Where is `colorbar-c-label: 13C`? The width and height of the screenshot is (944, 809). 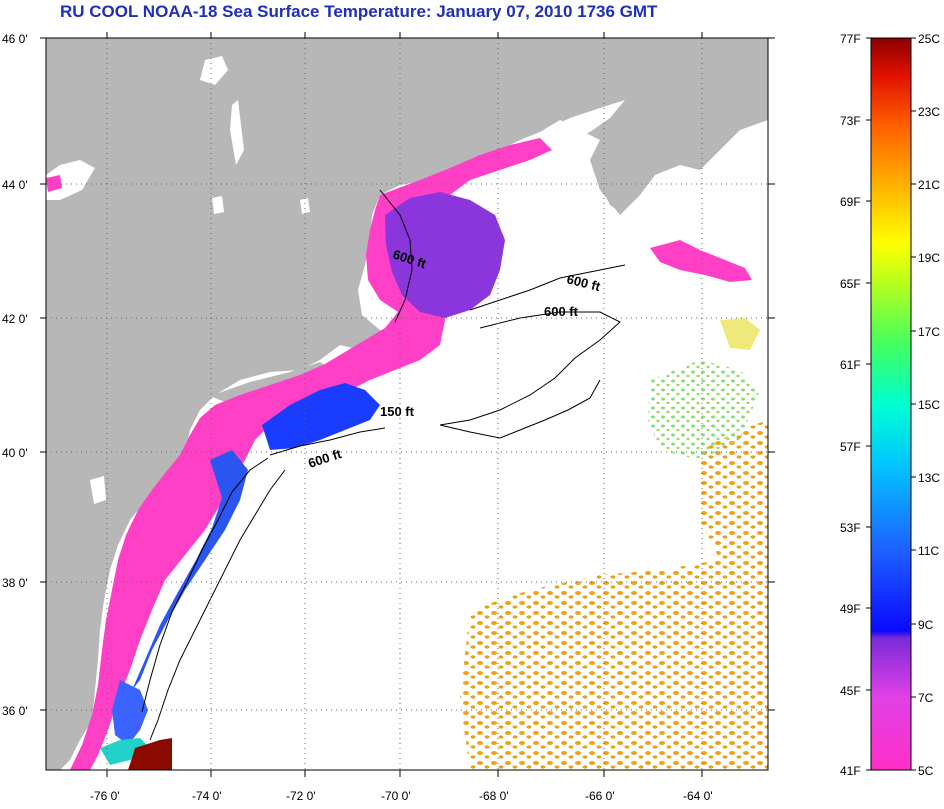
colorbar-c-label: 13C is located at coordinates (929, 478).